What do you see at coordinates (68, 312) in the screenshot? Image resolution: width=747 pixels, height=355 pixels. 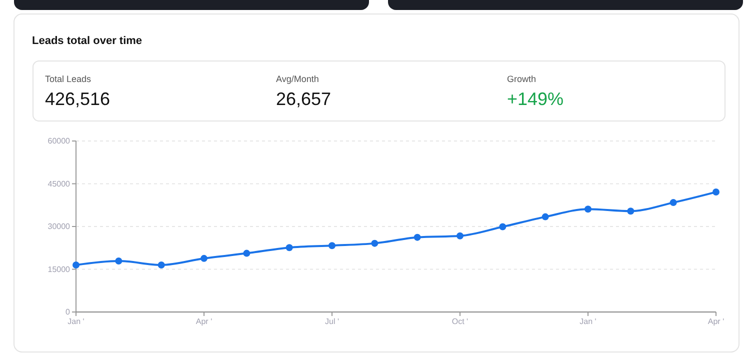 I see `y-tick-label: 0` at bounding box center [68, 312].